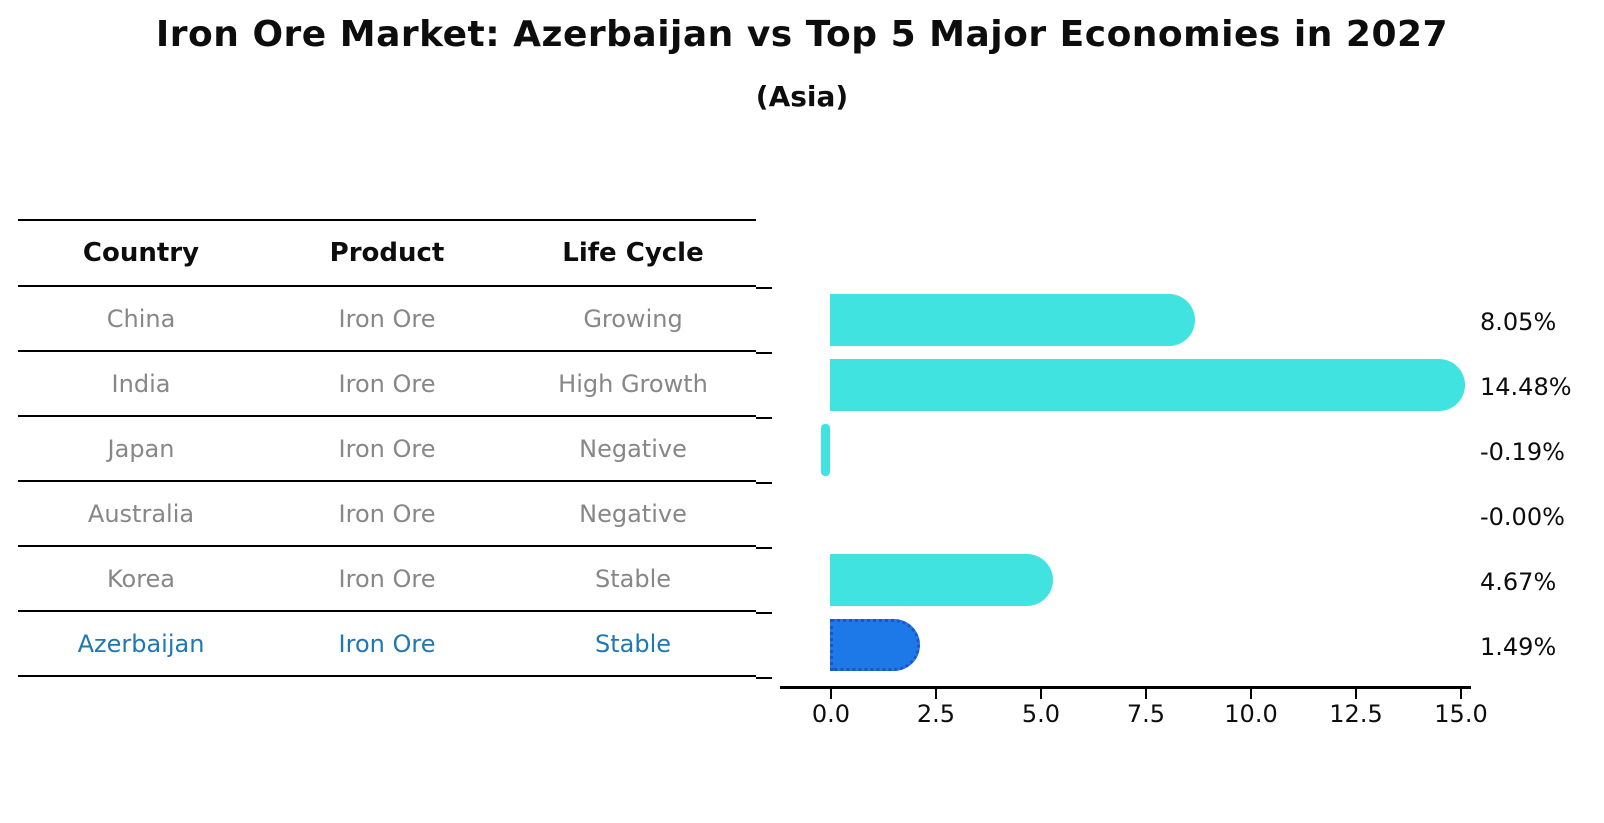 This screenshot has height=823, width=1604. What do you see at coordinates (1522, 517) in the screenshot?
I see `value-label-australia: -0.00%` at bounding box center [1522, 517].